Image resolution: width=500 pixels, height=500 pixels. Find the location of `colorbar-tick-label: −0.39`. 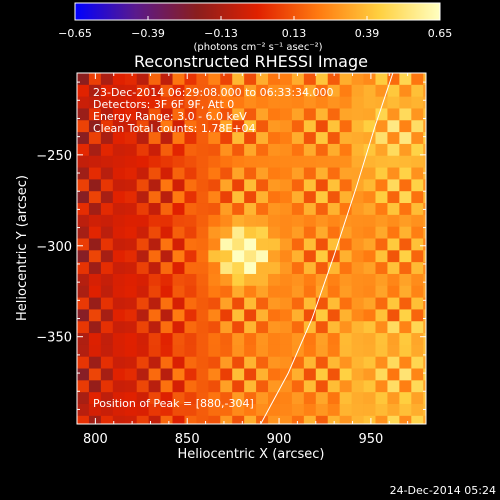

colorbar-tick-label: −0.39 is located at coordinates (148, 33).